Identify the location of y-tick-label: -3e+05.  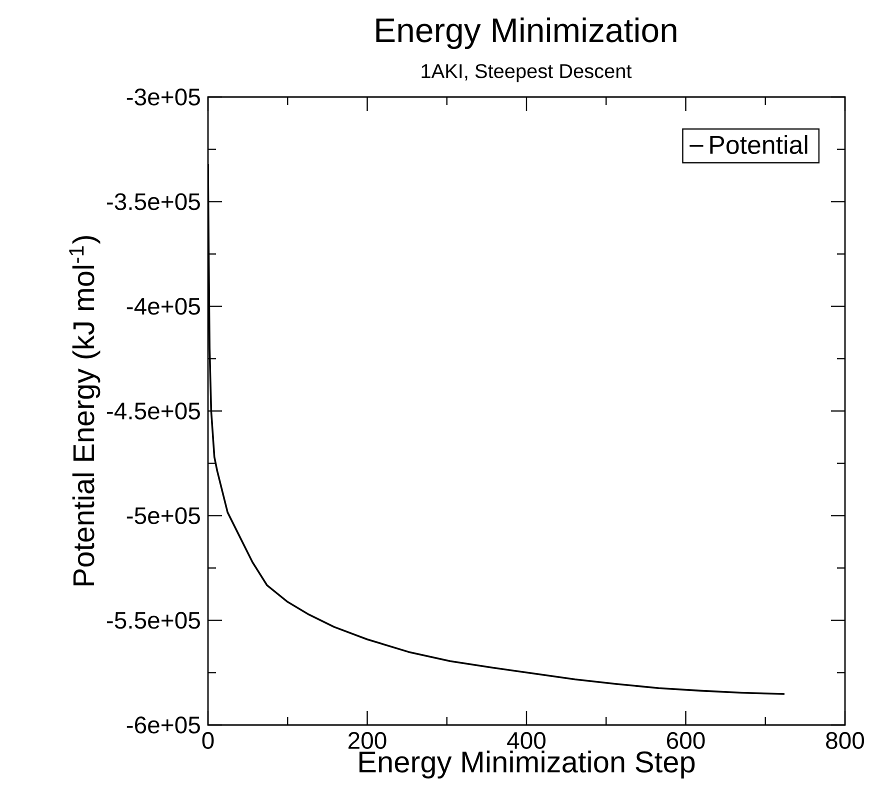
(163, 97).